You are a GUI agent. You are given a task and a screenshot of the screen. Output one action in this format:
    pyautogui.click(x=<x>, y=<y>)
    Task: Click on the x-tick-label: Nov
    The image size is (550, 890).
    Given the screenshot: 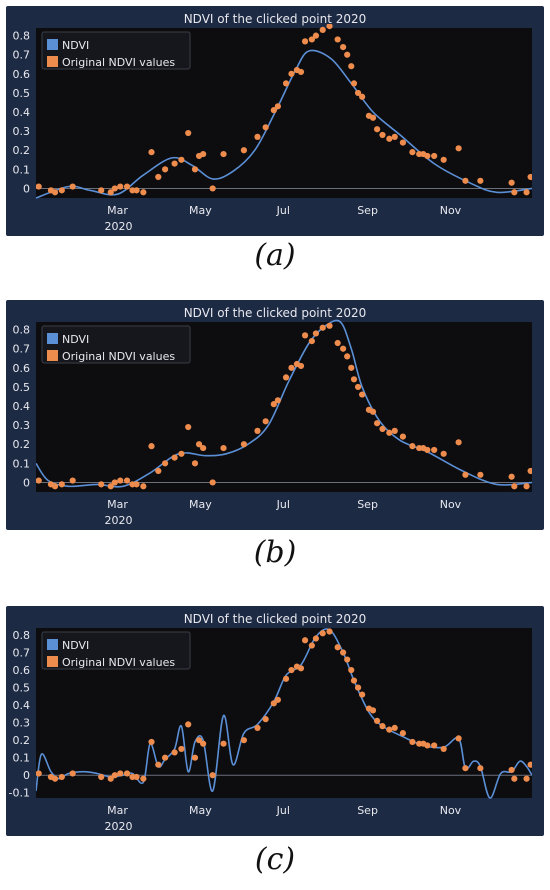 What is the action you would take?
    pyautogui.click(x=451, y=210)
    